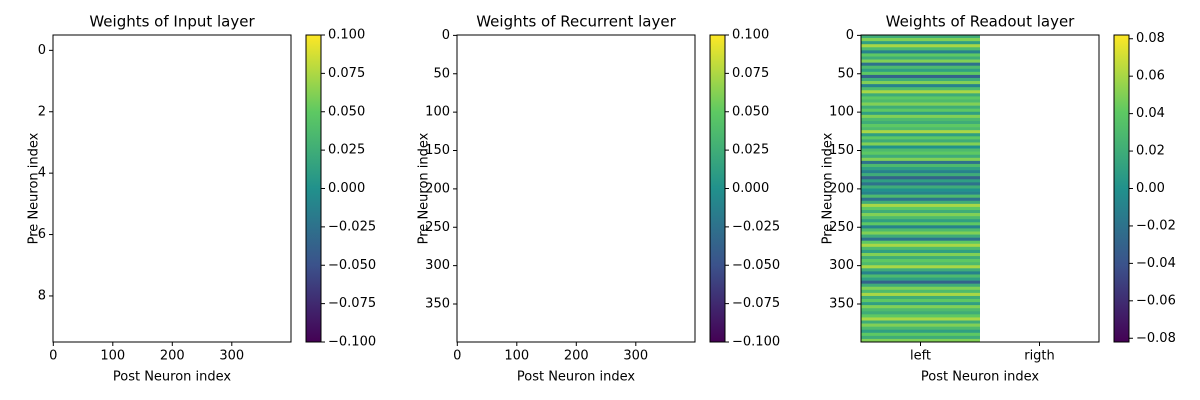 The image size is (1200, 400). What do you see at coordinates (841, 112) in the screenshot?
I see `y-tick-label: 100` at bounding box center [841, 112].